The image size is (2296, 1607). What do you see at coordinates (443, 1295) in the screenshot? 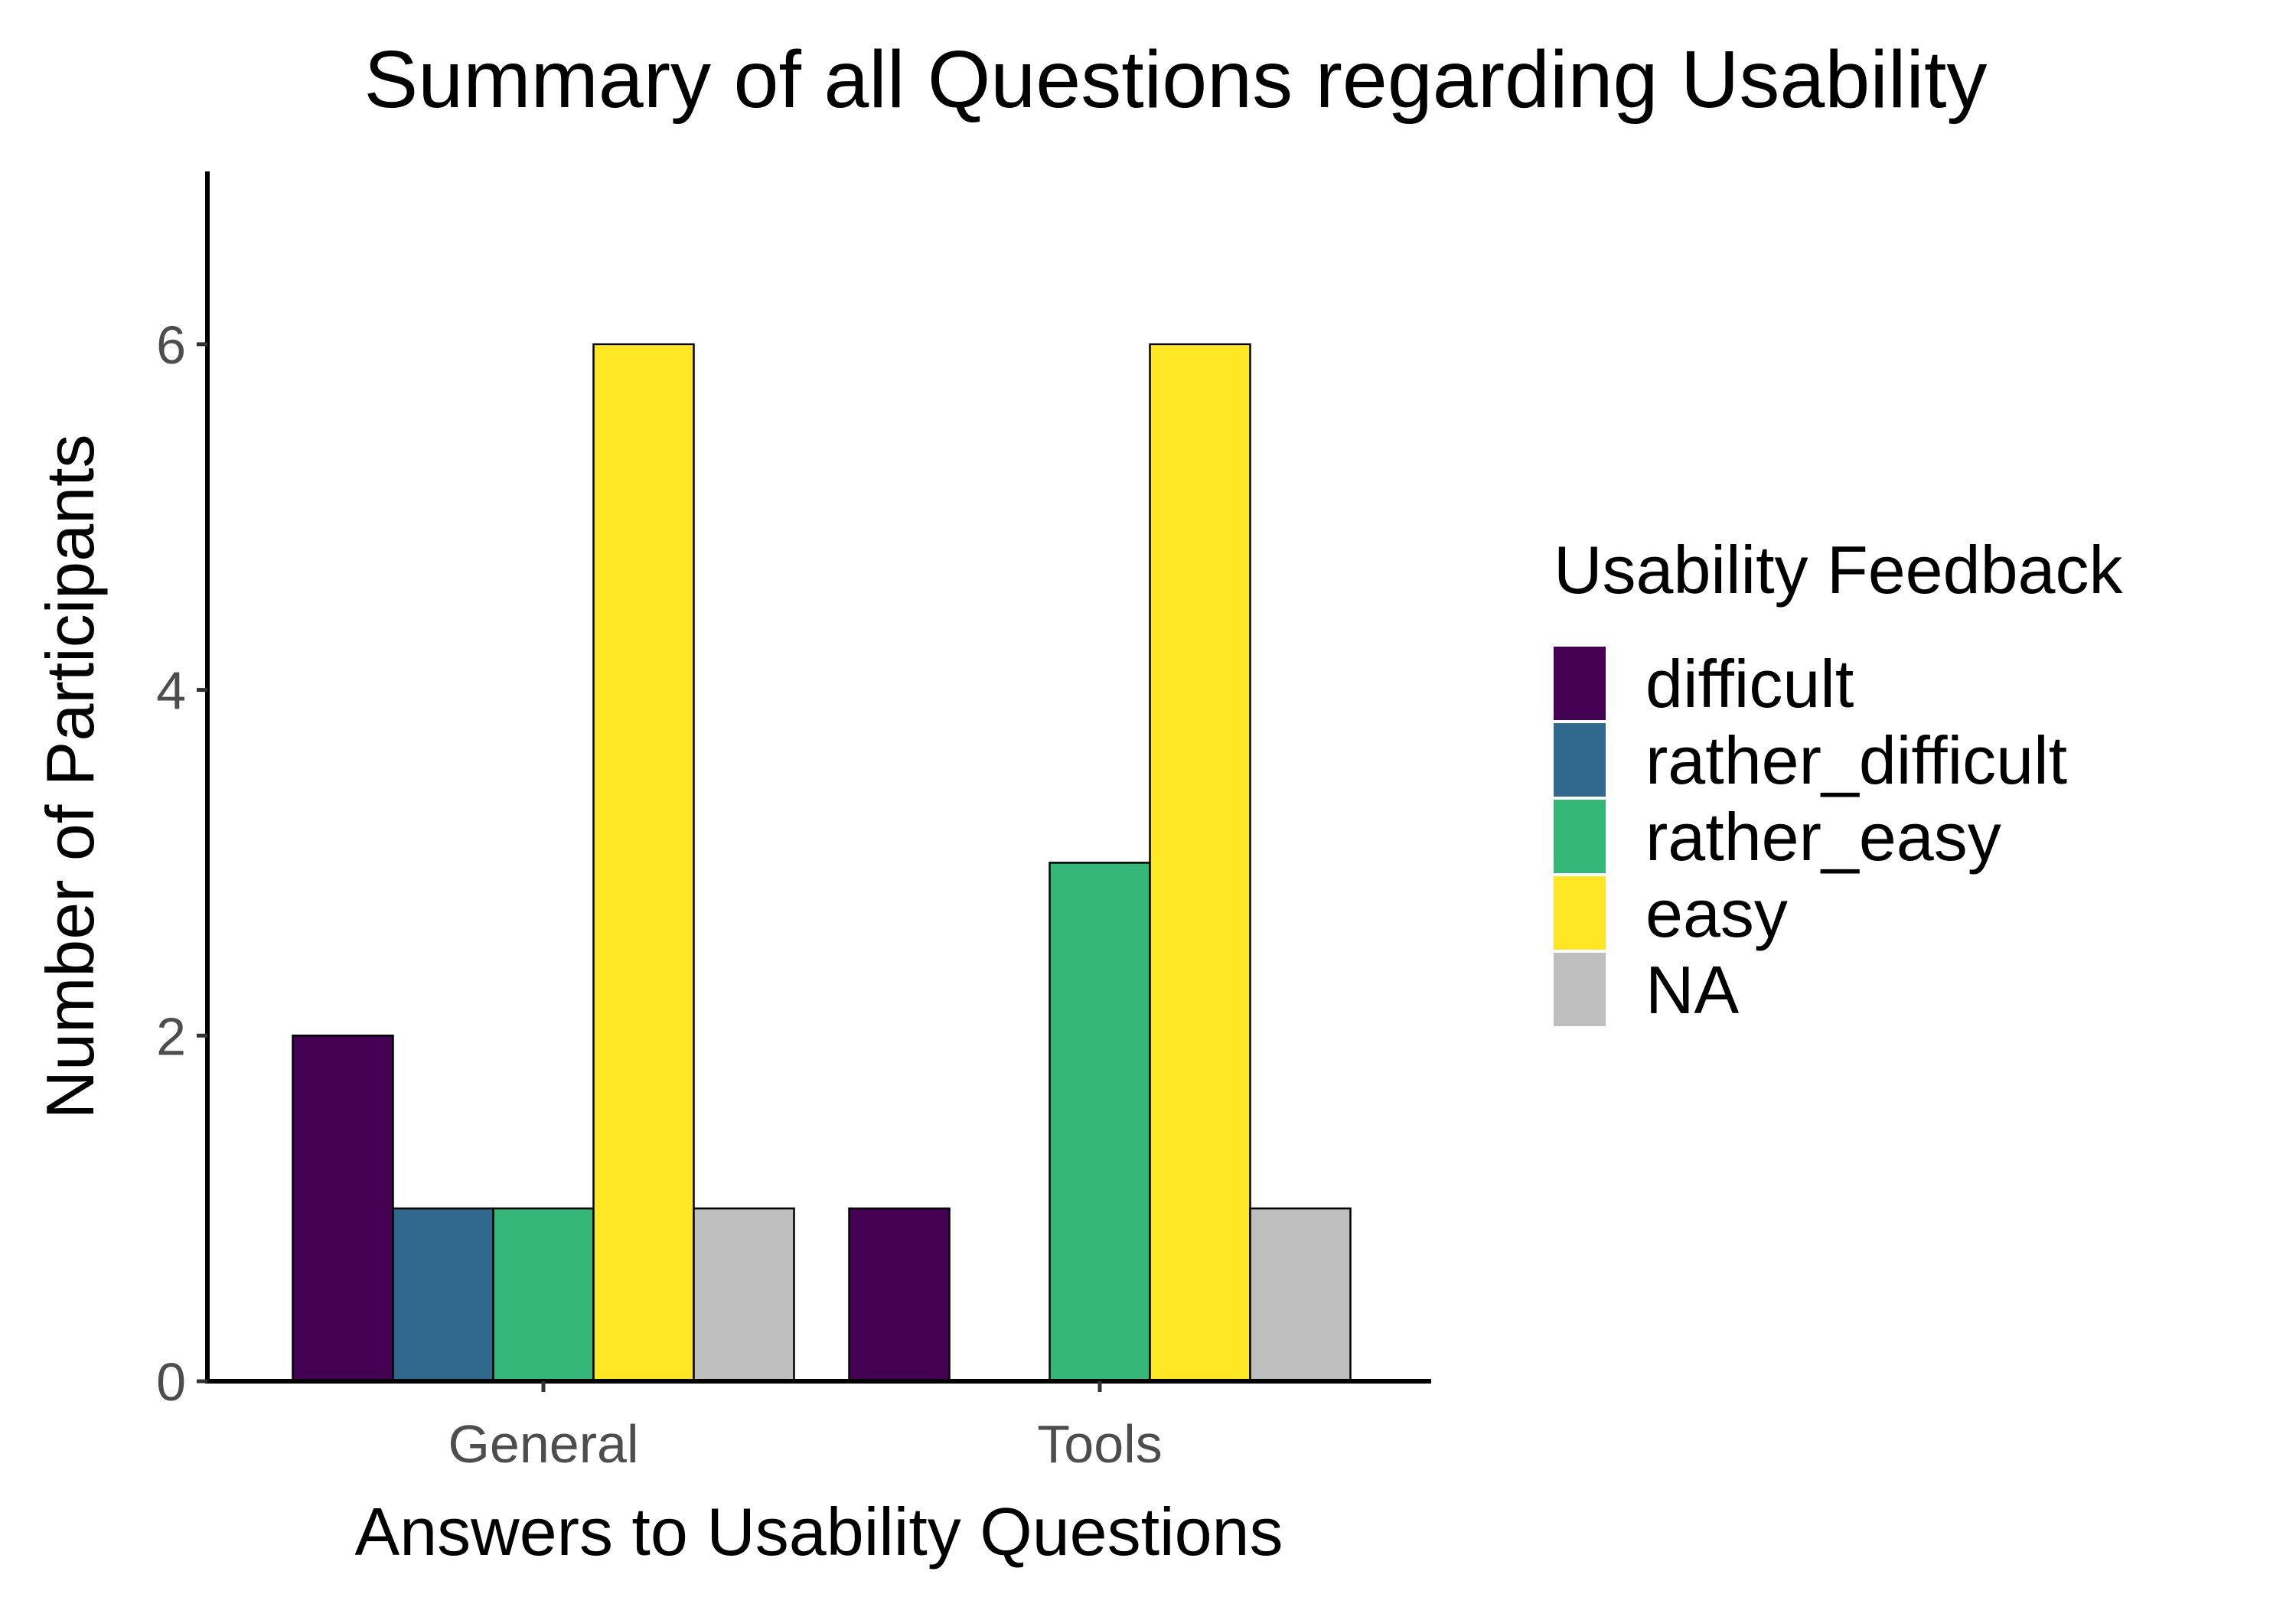
I see `bar-general-rather-difficult` at bounding box center [443, 1295].